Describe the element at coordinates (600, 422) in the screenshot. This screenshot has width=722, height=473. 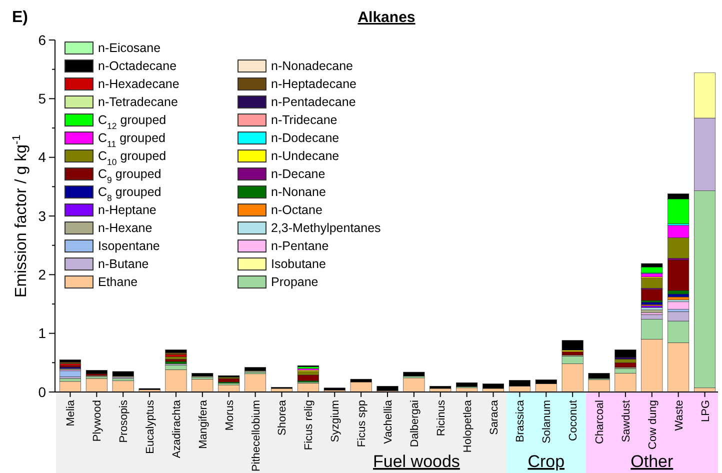
I see `x-tick-label: Charcoal` at that location.